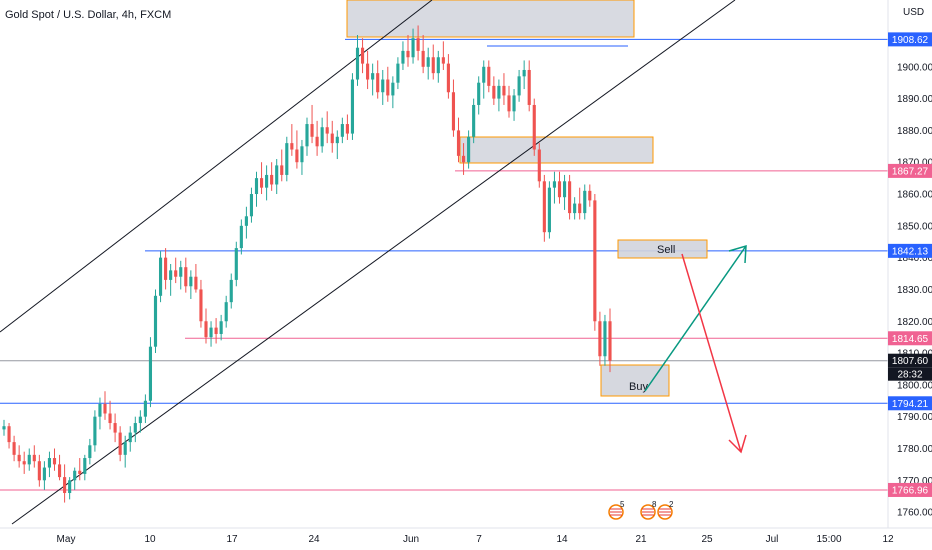 Image resolution: width=932 pixels, height=550 pixels. What do you see at coordinates (665, 510) in the screenshot?
I see `economic-event-us-3: 2` at bounding box center [665, 510].